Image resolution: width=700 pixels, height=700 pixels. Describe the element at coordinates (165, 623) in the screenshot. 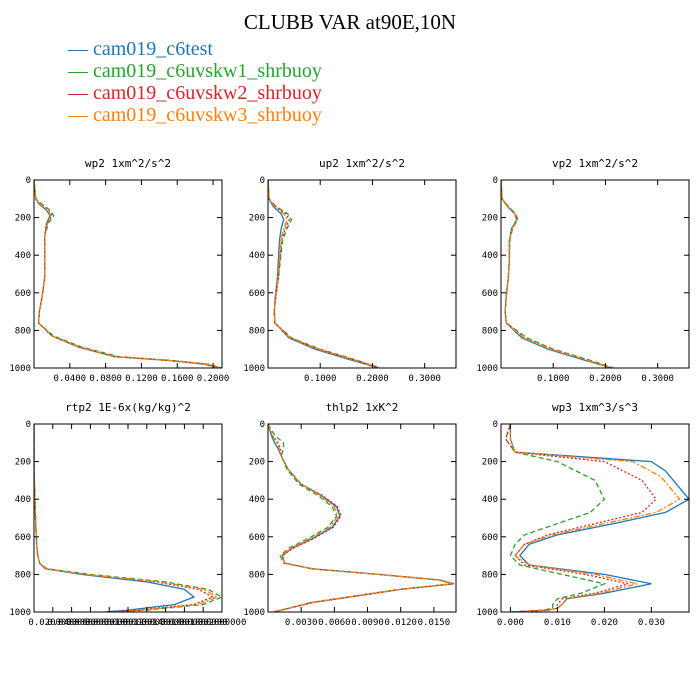

I see `x-tick-label: 0.1400000` at that location.